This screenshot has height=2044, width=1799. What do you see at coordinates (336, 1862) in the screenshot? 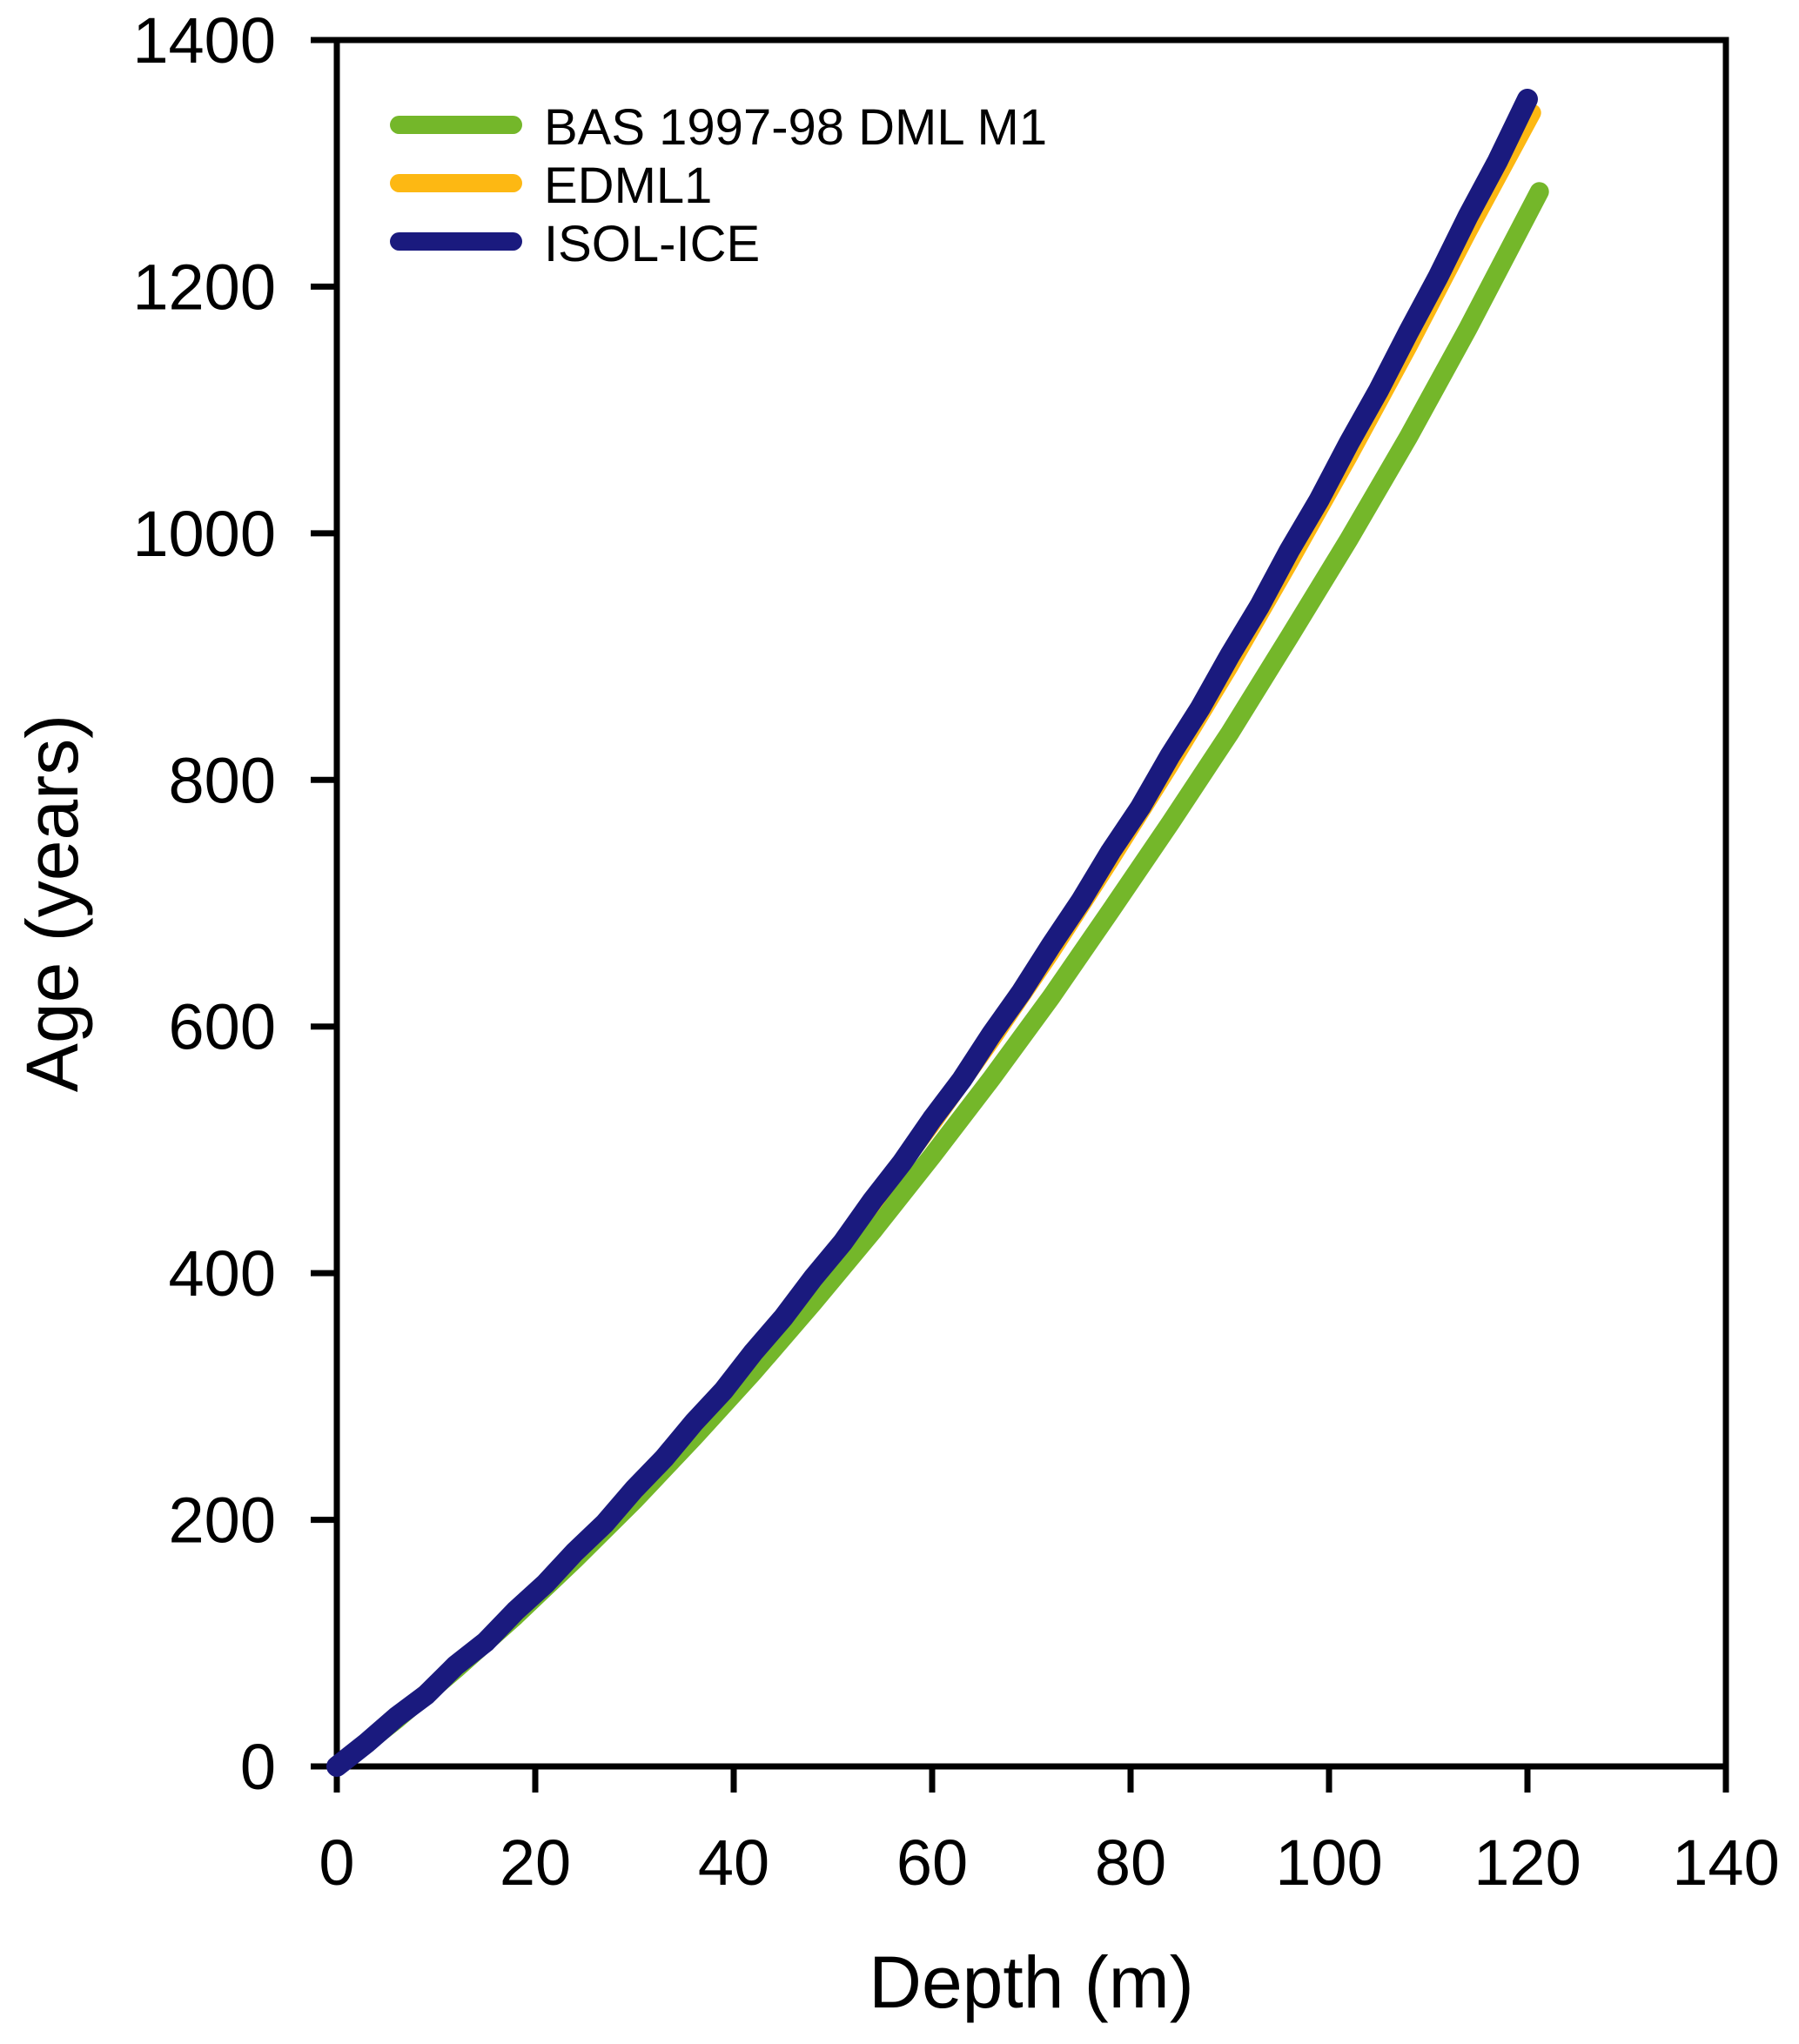
I see `x-tick-label: 0` at bounding box center [336, 1862].